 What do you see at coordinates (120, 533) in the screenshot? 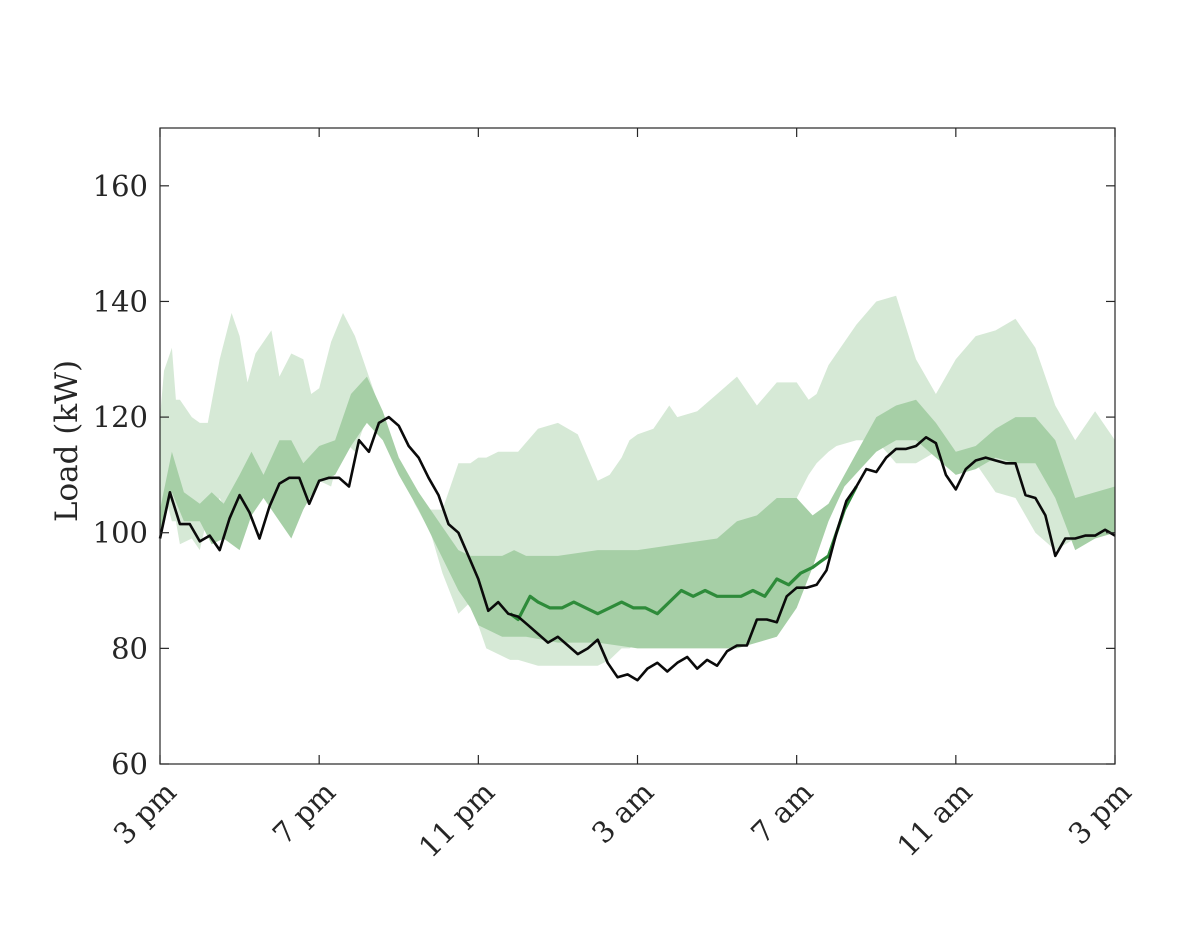
I see `y-tick-label: 100` at bounding box center [120, 533].